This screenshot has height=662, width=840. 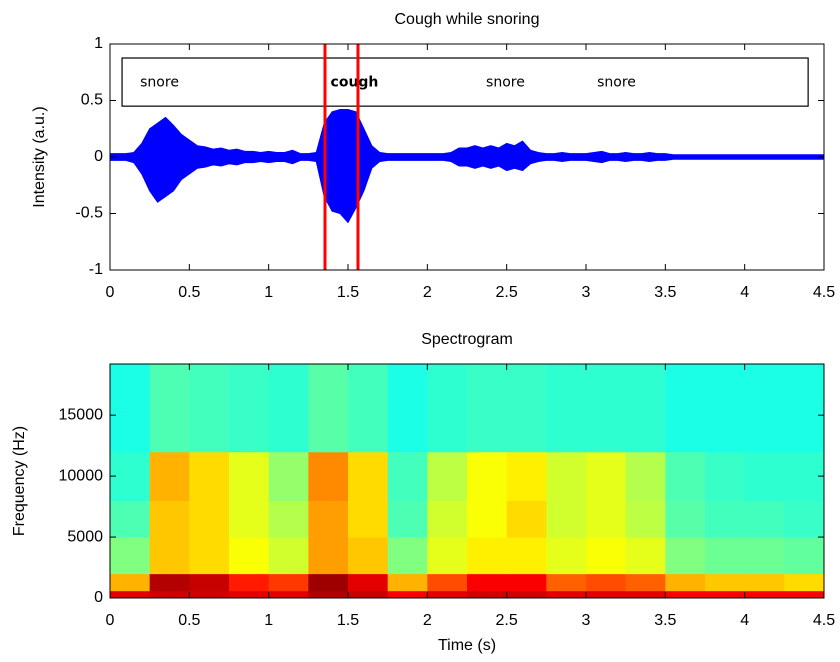 I want to click on x-tick-label: 1.5, so click(x=348, y=620).